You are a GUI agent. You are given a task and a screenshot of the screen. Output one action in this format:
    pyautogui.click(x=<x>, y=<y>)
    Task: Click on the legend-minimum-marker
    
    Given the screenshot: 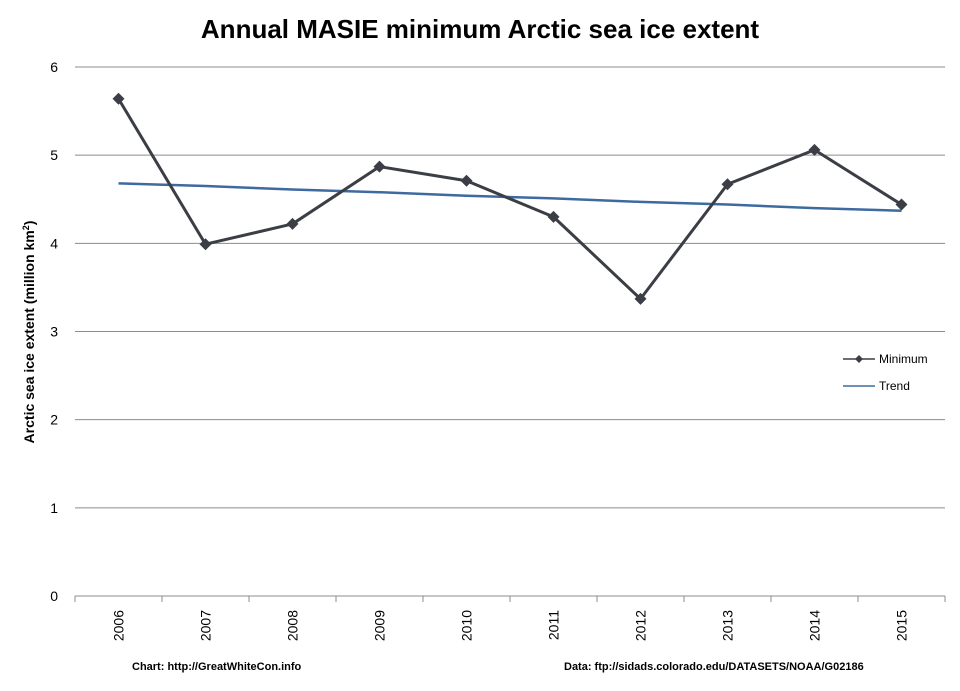 What is the action you would take?
    pyautogui.click(x=859, y=359)
    